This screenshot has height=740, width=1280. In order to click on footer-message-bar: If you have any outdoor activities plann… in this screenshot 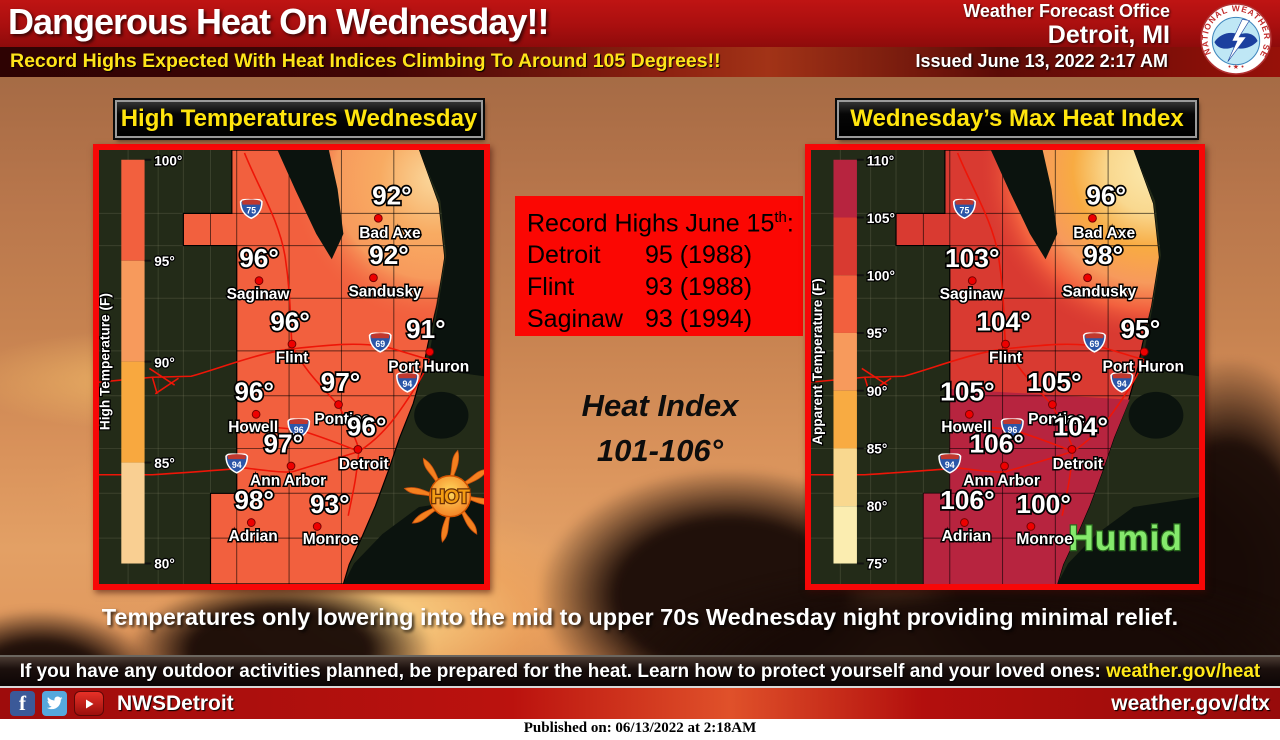, I will do `click(640, 670)`.